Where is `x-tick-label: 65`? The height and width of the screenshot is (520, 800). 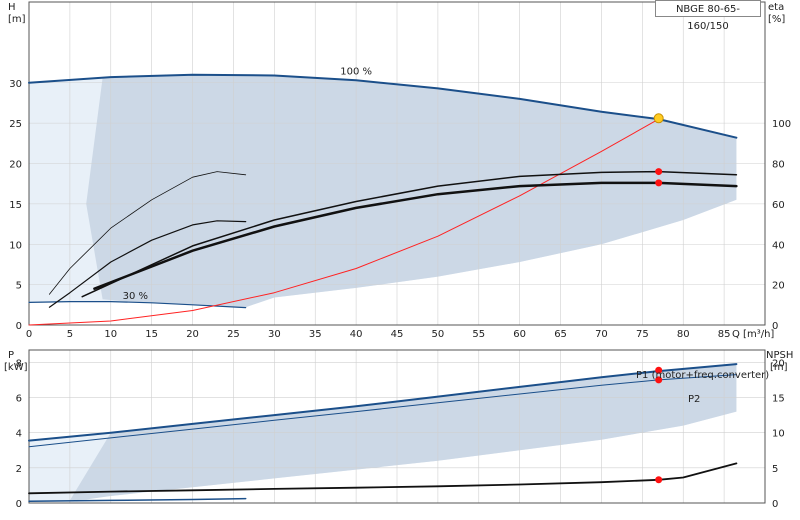
x-tick-label: 65 is located at coordinates (560, 334).